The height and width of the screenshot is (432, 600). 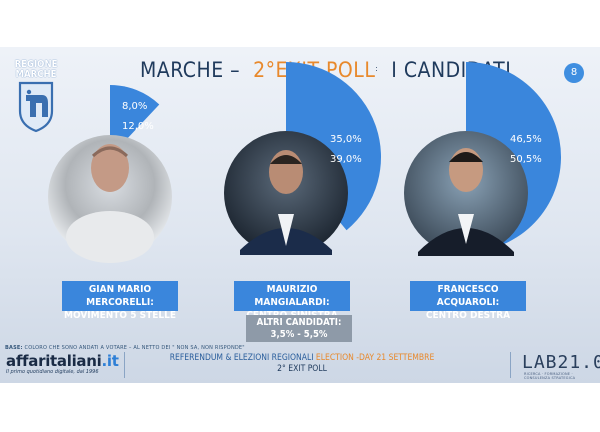 What do you see at coordinates (510, 365) in the screenshot?
I see `footer-divider-right` at bounding box center [510, 365].